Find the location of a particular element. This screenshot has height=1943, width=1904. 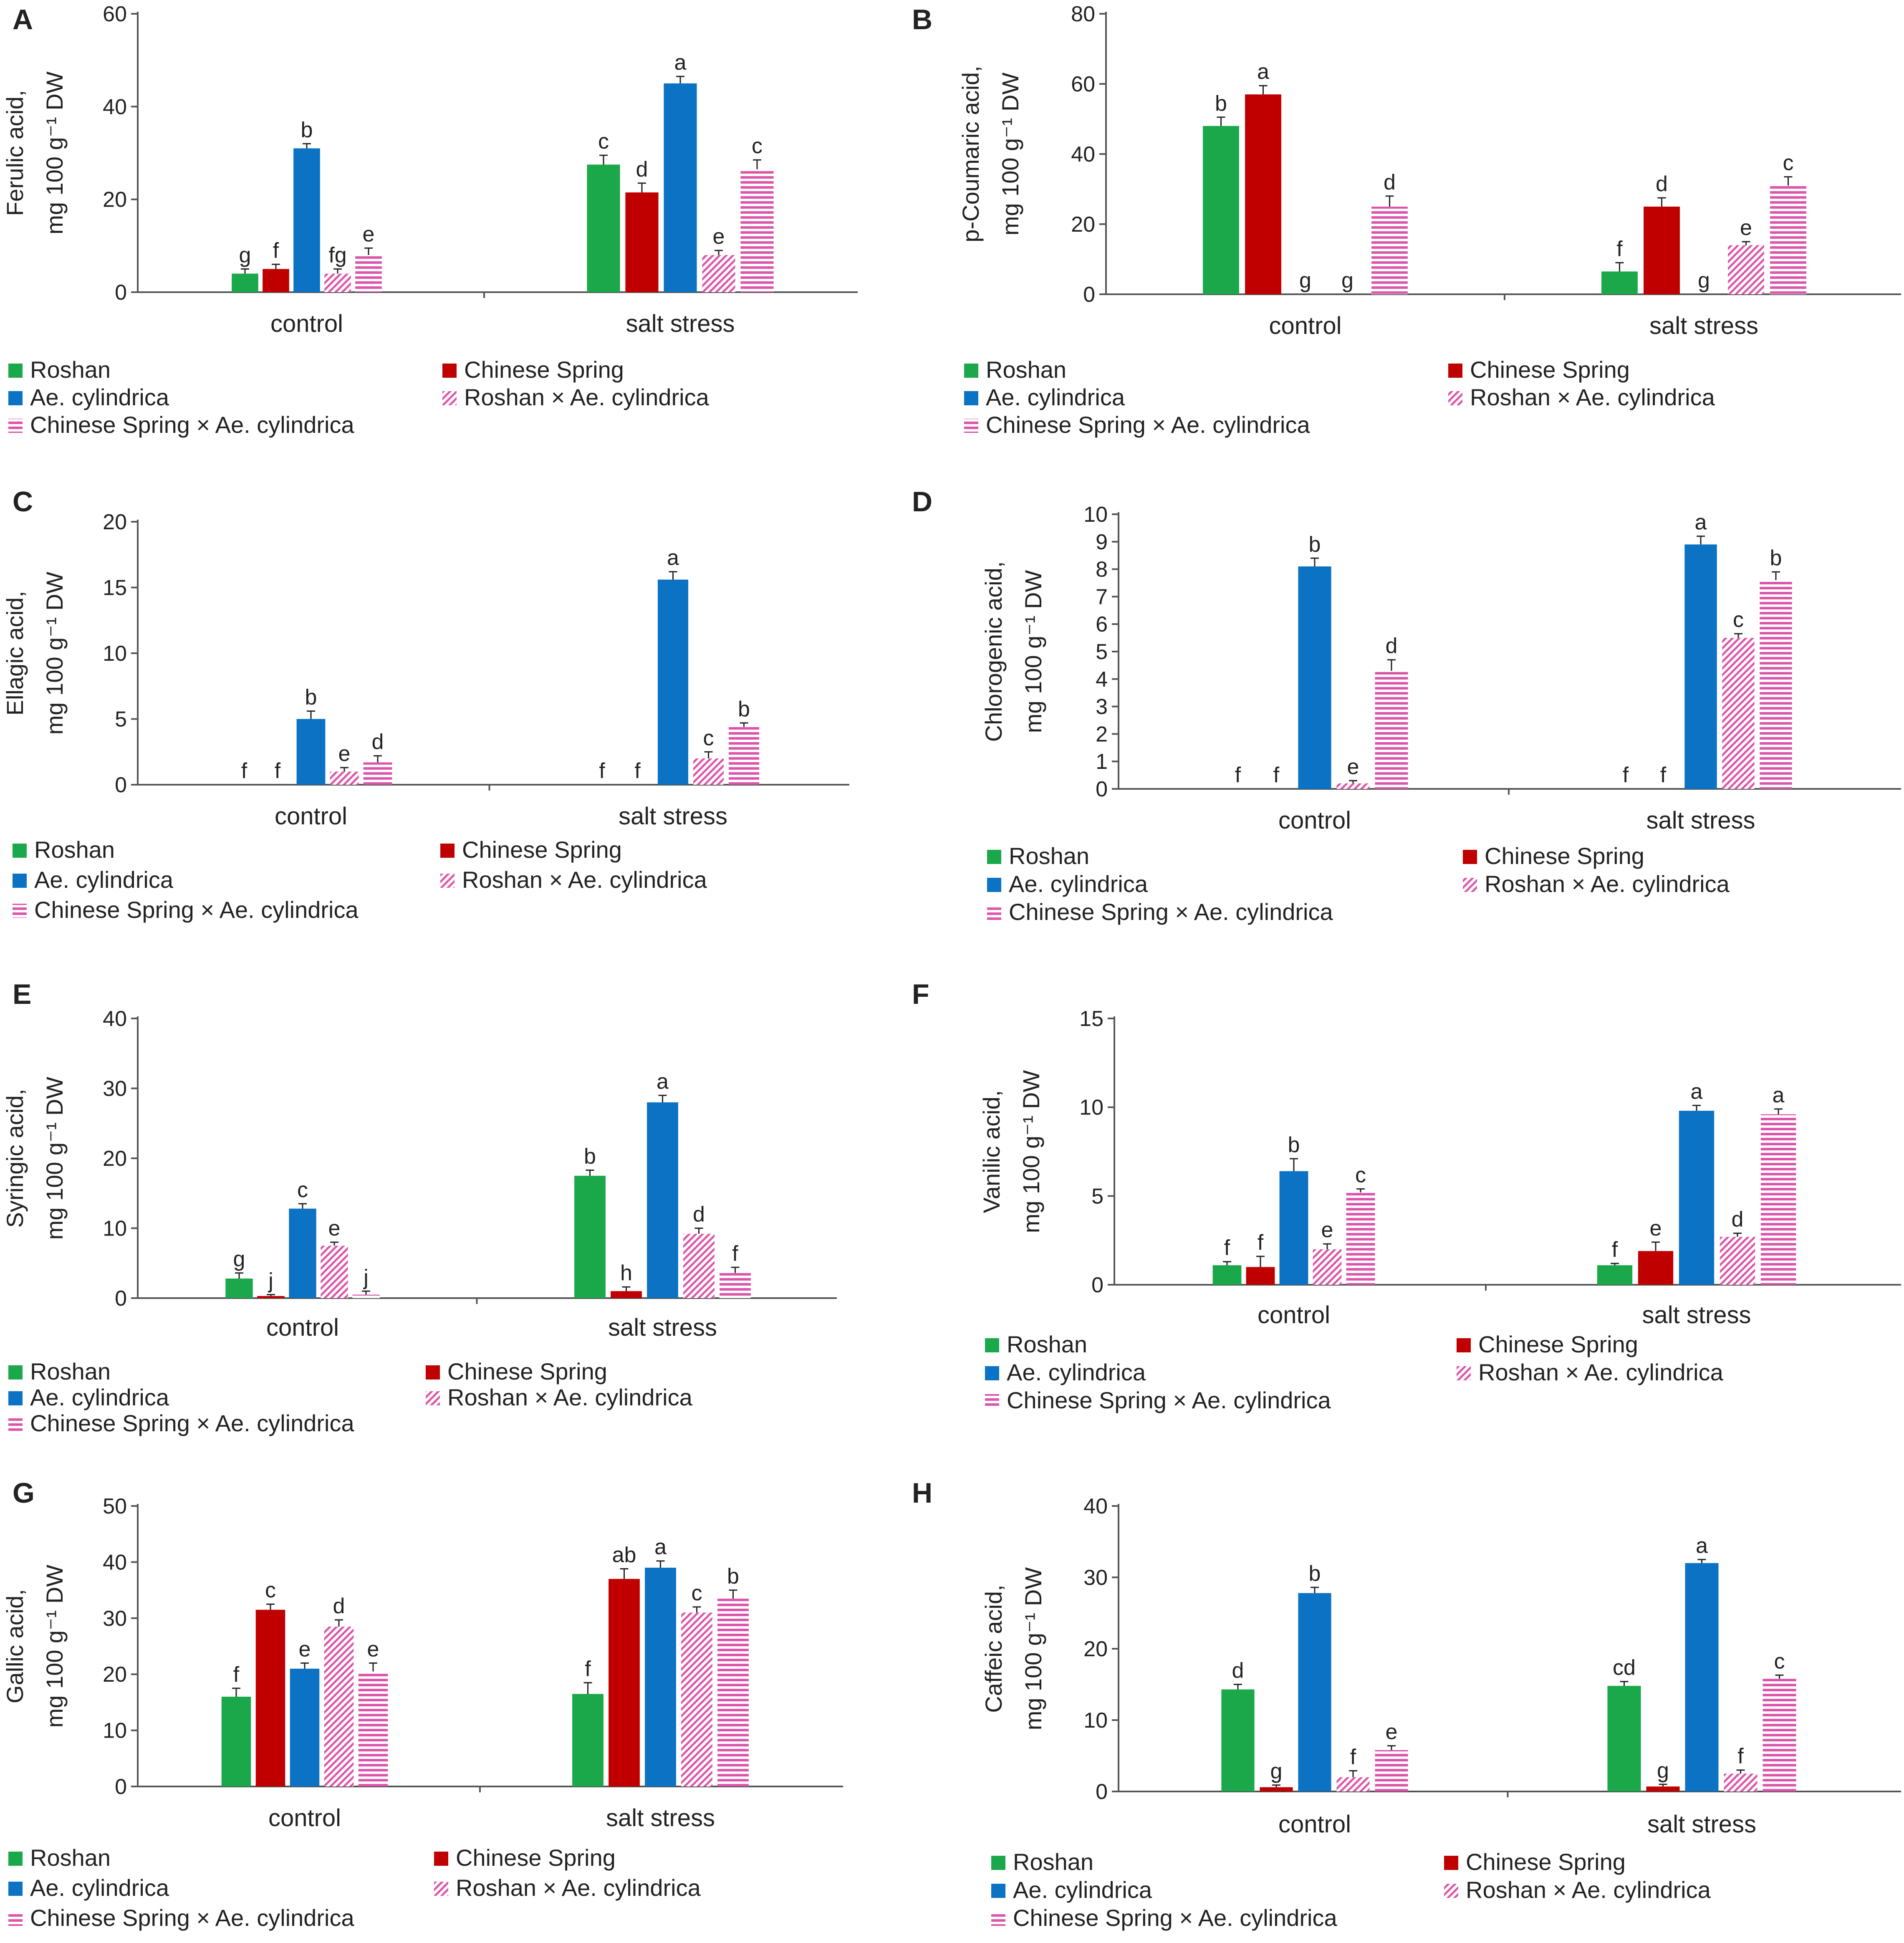

panel-letter: A is located at coordinates (23, 19).